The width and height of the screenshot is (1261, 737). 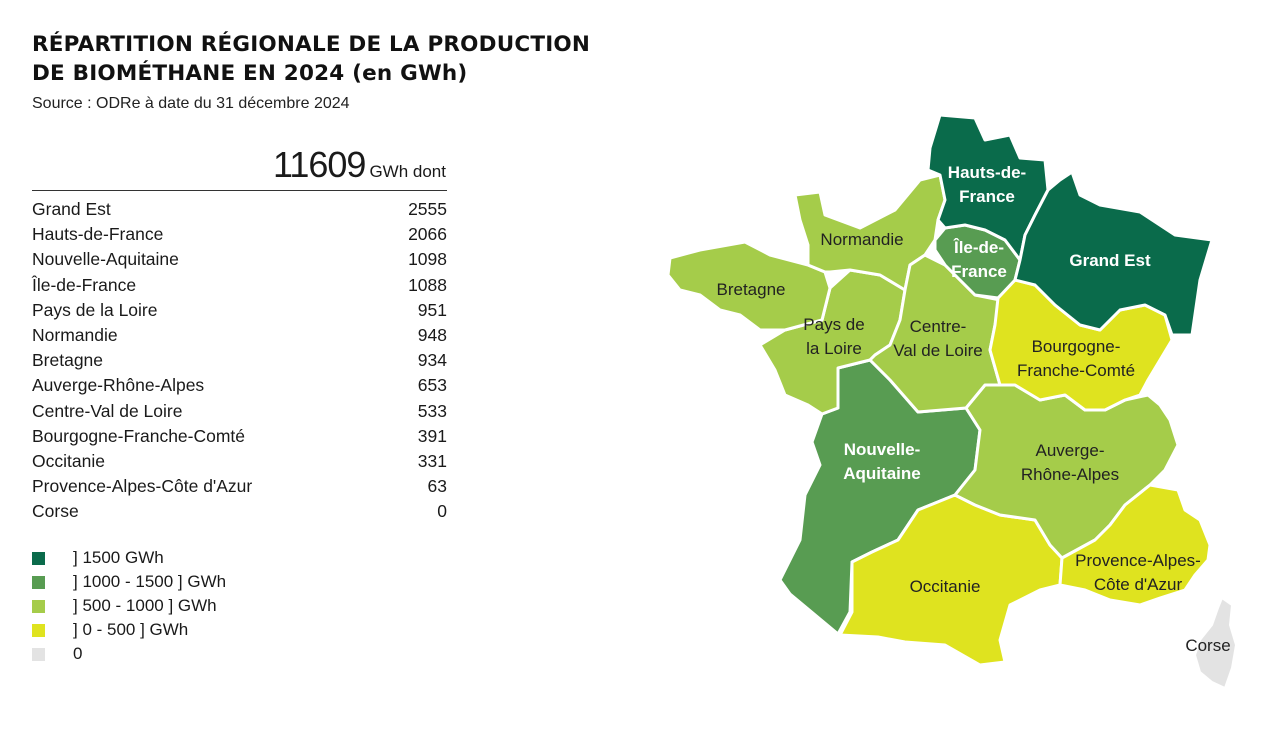 What do you see at coordinates (311, 44) in the screenshot?
I see `title-line-1: RÉPARTITION RÉGIONALE DE LA PRODUCTION` at bounding box center [311, 44].